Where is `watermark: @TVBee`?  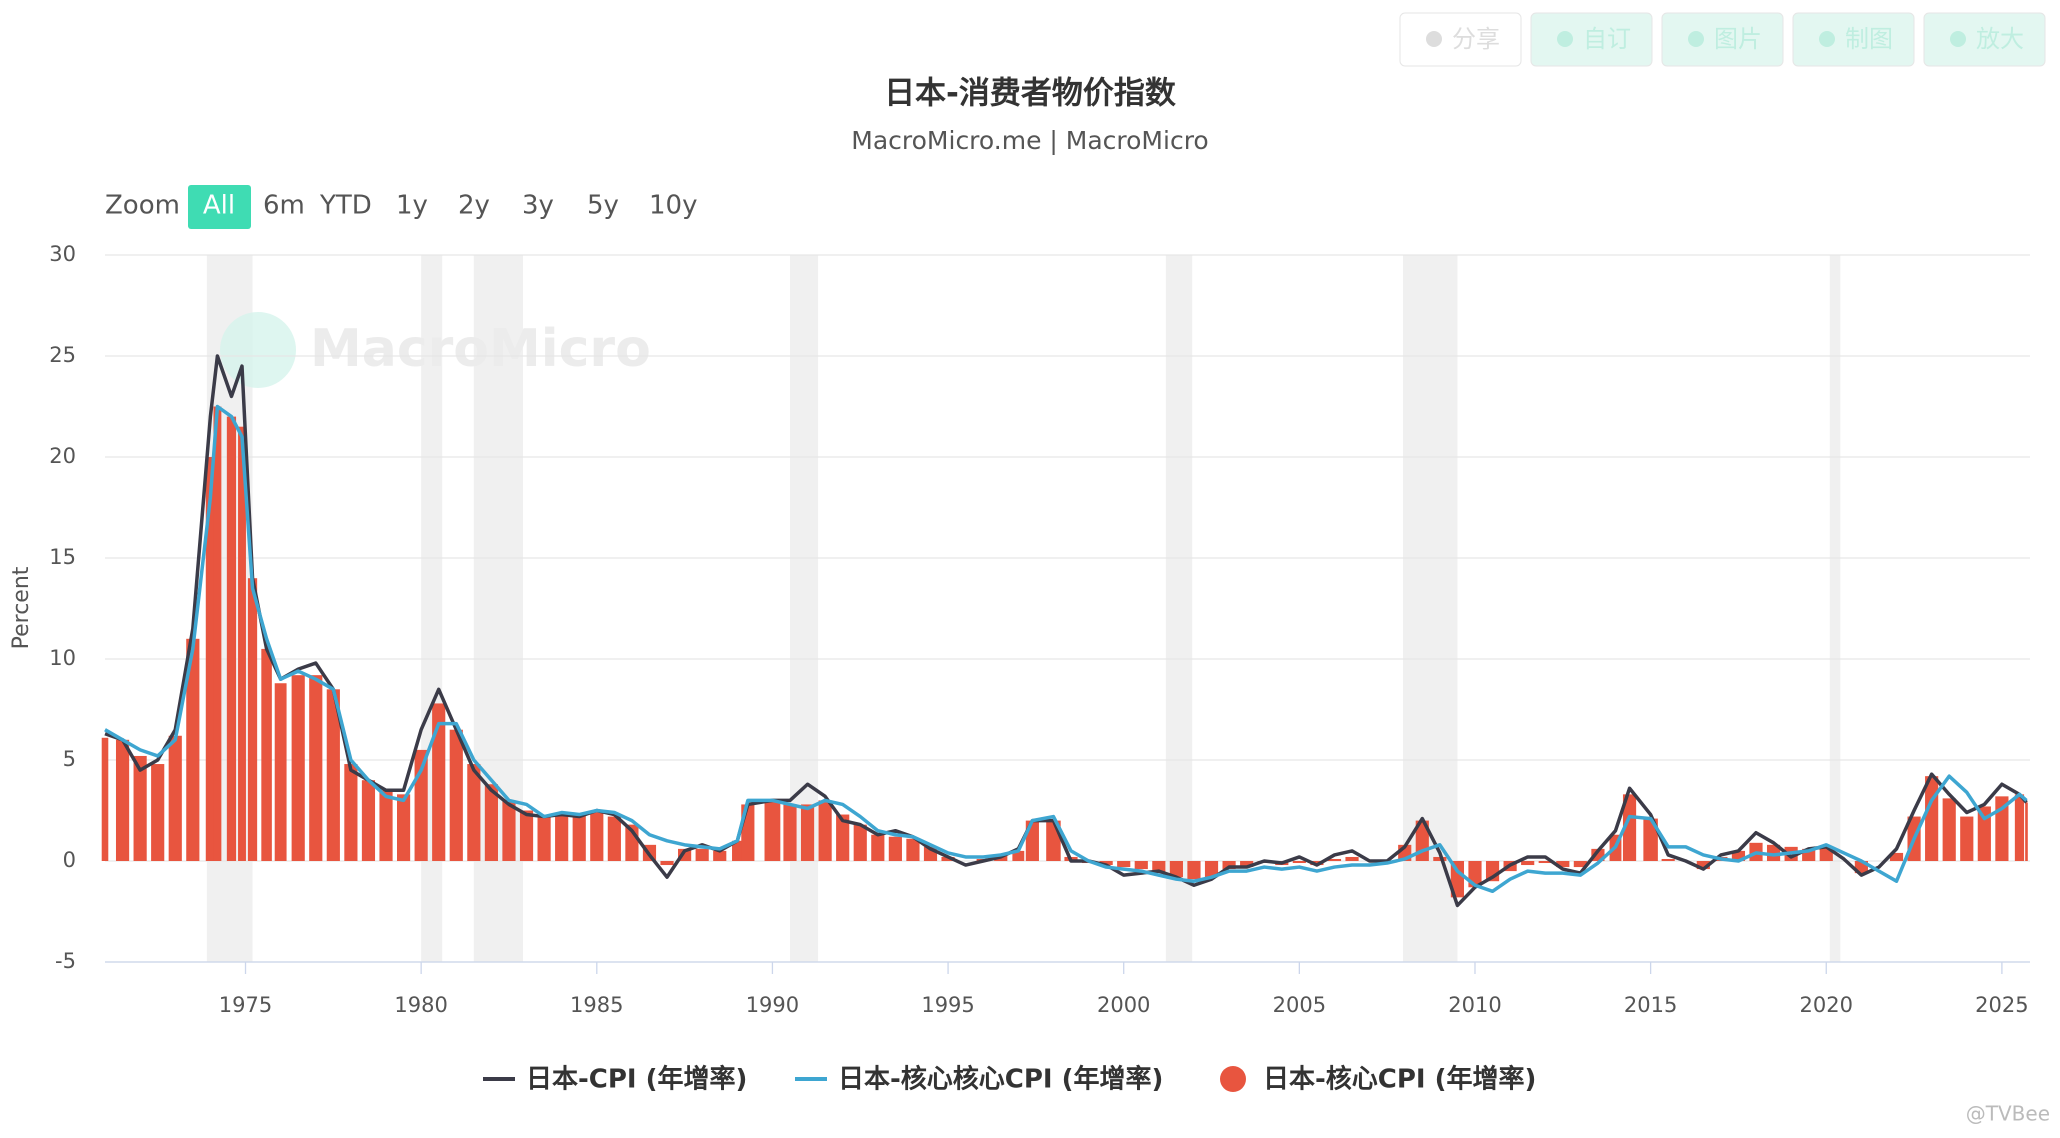 watermark: @TVBee is located at coordinates (2008, 1114).